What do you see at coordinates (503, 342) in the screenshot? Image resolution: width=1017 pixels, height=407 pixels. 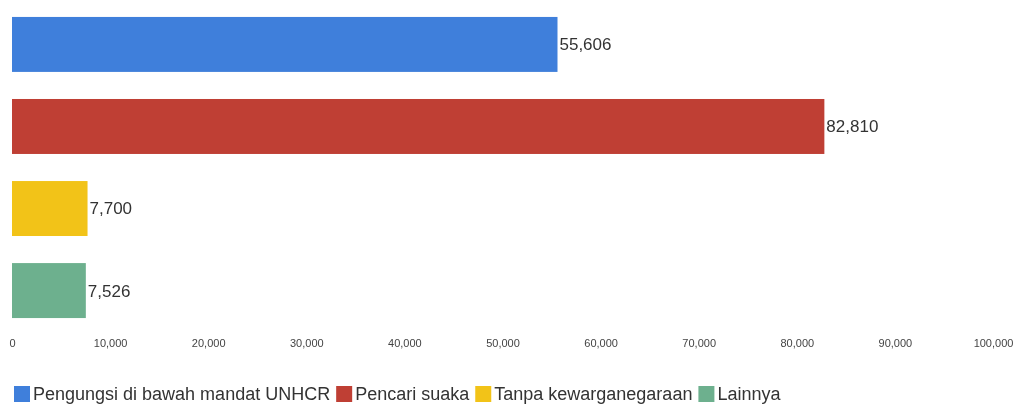 I see `x-tick-label: 50,000` at bounding box center [503, 342].